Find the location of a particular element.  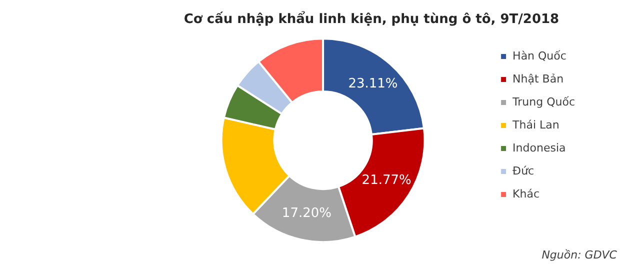

data-label: 23.11% is located at coordinates (373, 84).